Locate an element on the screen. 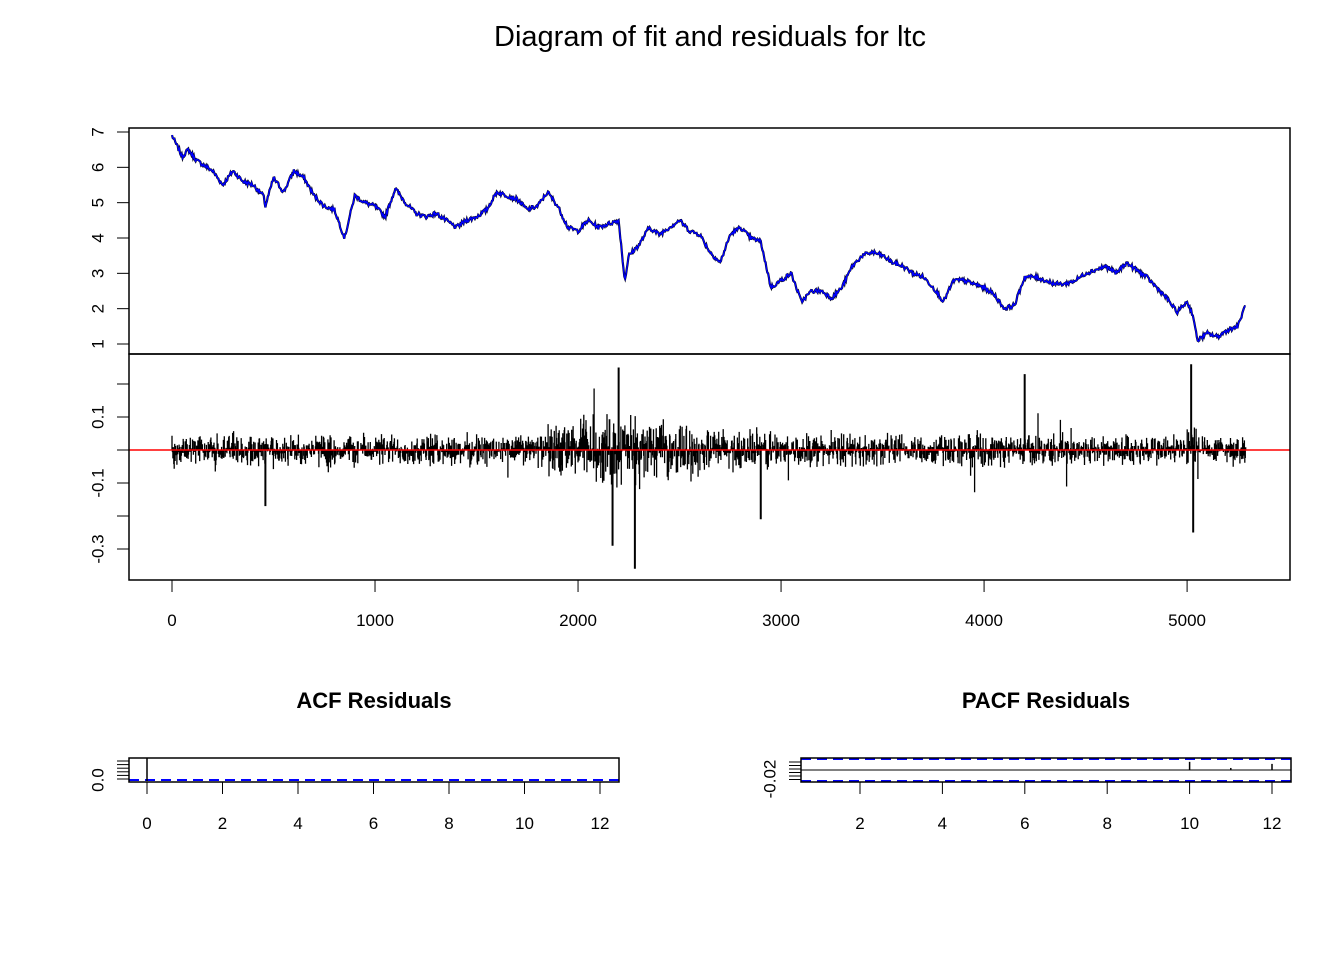 This screenshot has width=1344, height=960. acf-x-tick-label: 2 is located at coordinates (222, 823).